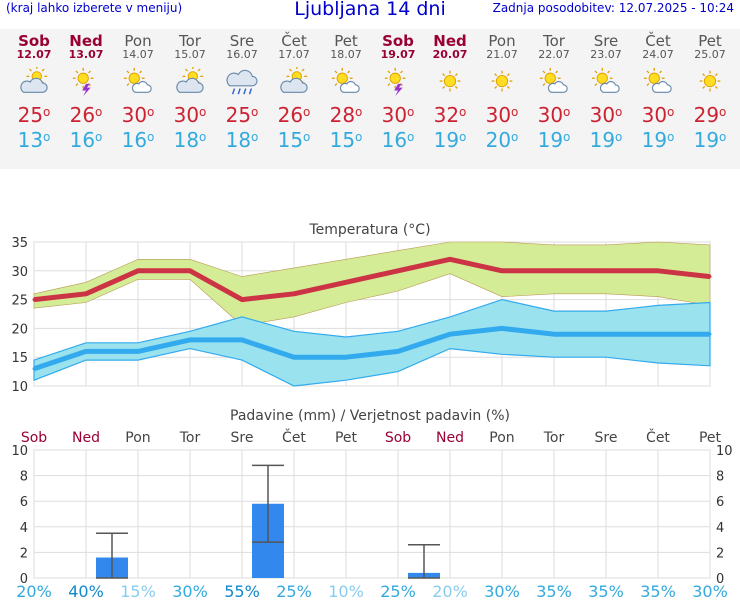  Describe the element at coordinates (94, 8) in the screenshot. I see `location-hint: (kraj lahko izberete v meniju)` at that location.